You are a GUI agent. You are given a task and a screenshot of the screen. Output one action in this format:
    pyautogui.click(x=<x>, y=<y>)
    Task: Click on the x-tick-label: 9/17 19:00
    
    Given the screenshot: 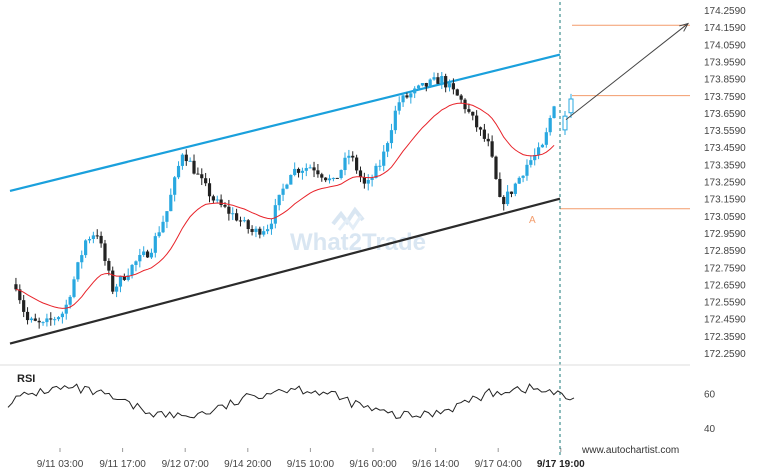 What is the action you would take?
    pyautogui.click(x=561, y=464)
    